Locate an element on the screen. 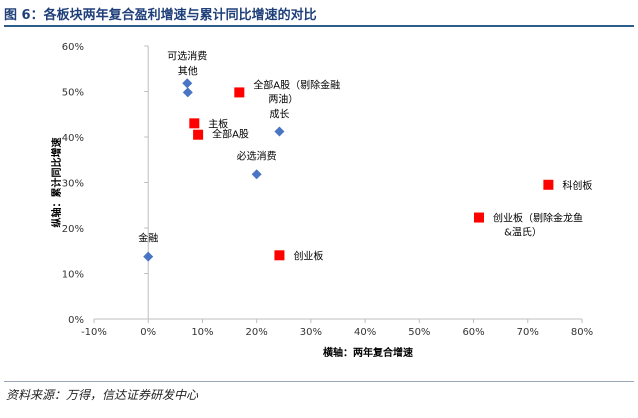 The image size is (638, 418). y-tick-label: 50% is located at coordinates (73, 93).